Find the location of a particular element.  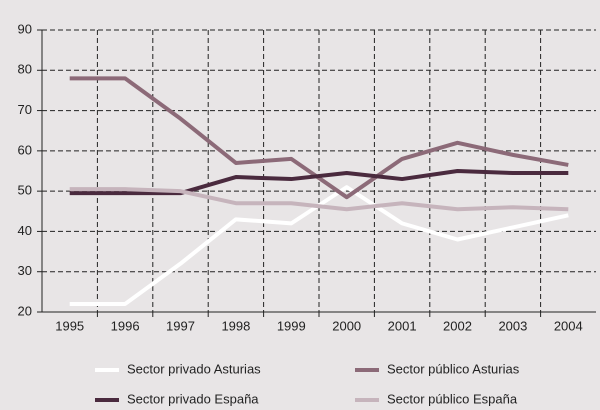

x-tick-label: 2003 is located at coordinates (512, 325).